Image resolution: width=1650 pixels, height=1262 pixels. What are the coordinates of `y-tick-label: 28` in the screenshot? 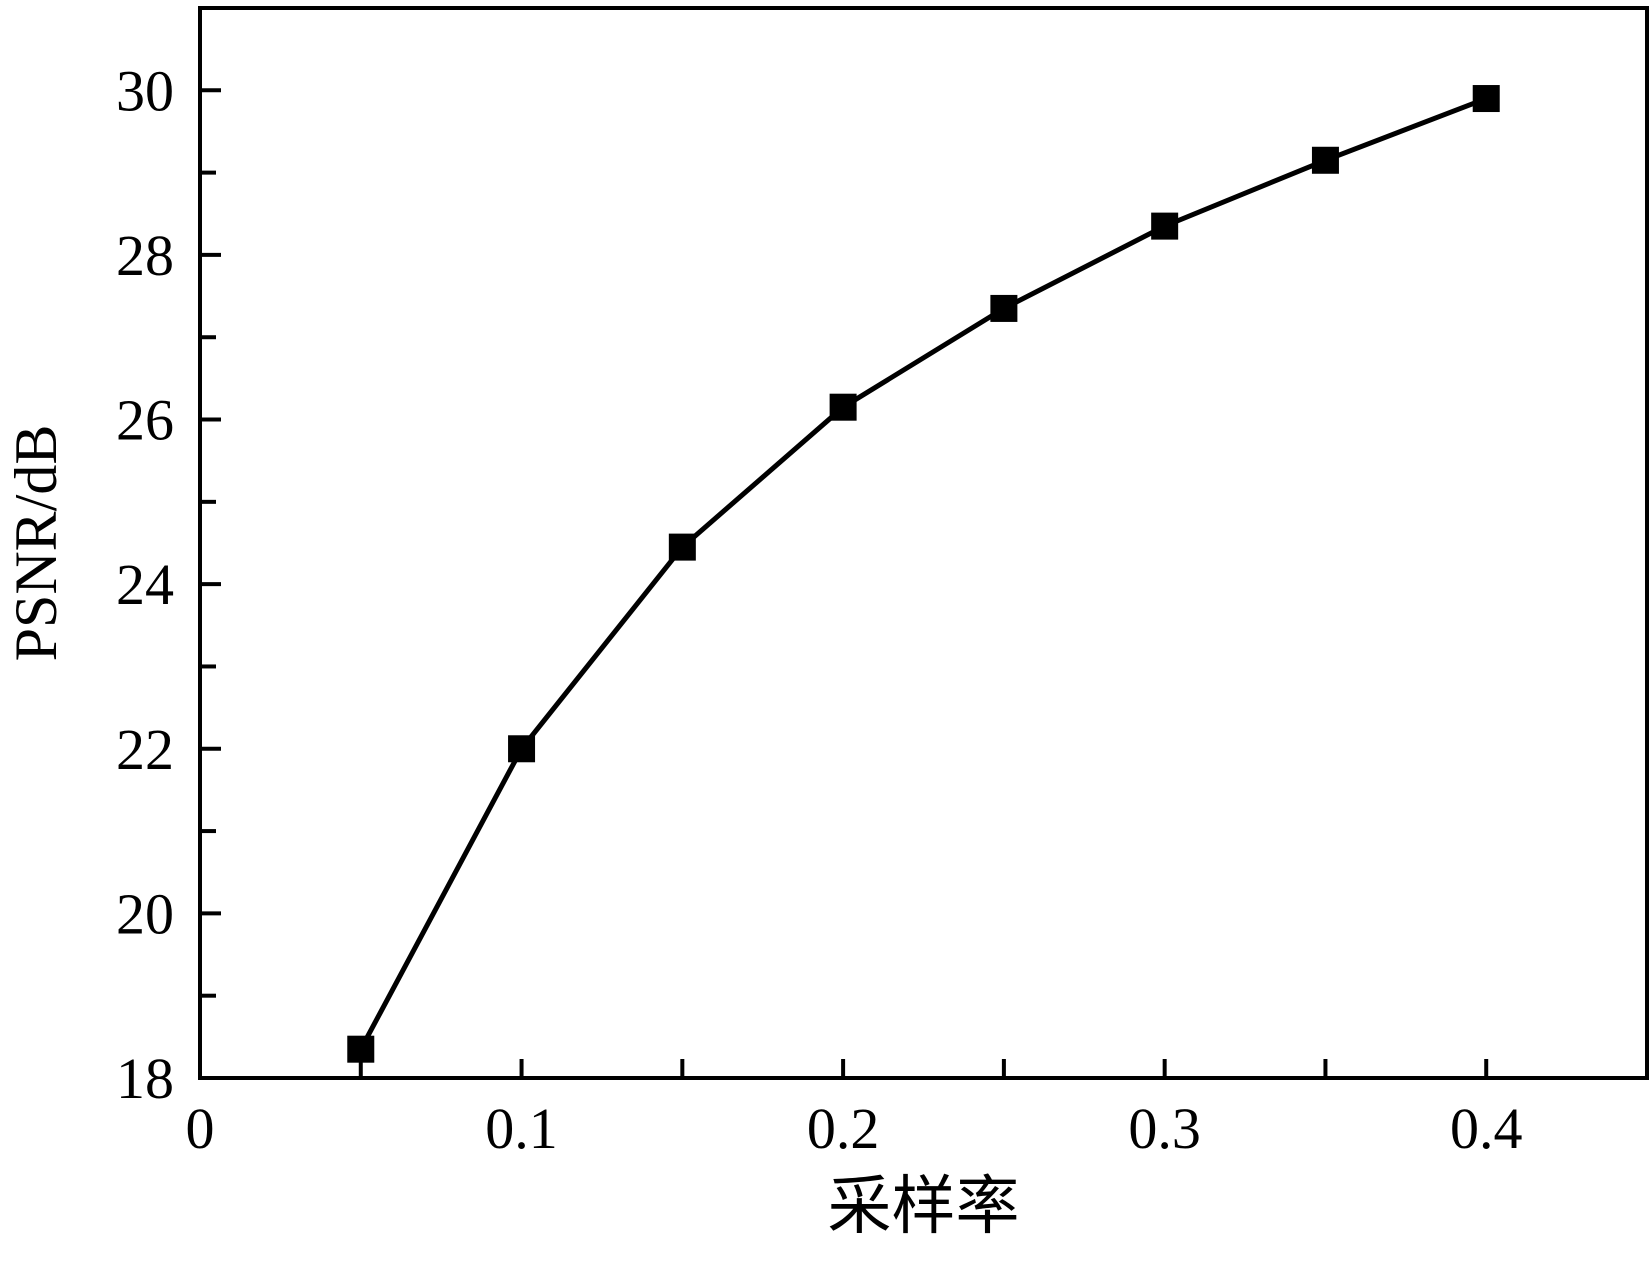 It's located at (145, 255).